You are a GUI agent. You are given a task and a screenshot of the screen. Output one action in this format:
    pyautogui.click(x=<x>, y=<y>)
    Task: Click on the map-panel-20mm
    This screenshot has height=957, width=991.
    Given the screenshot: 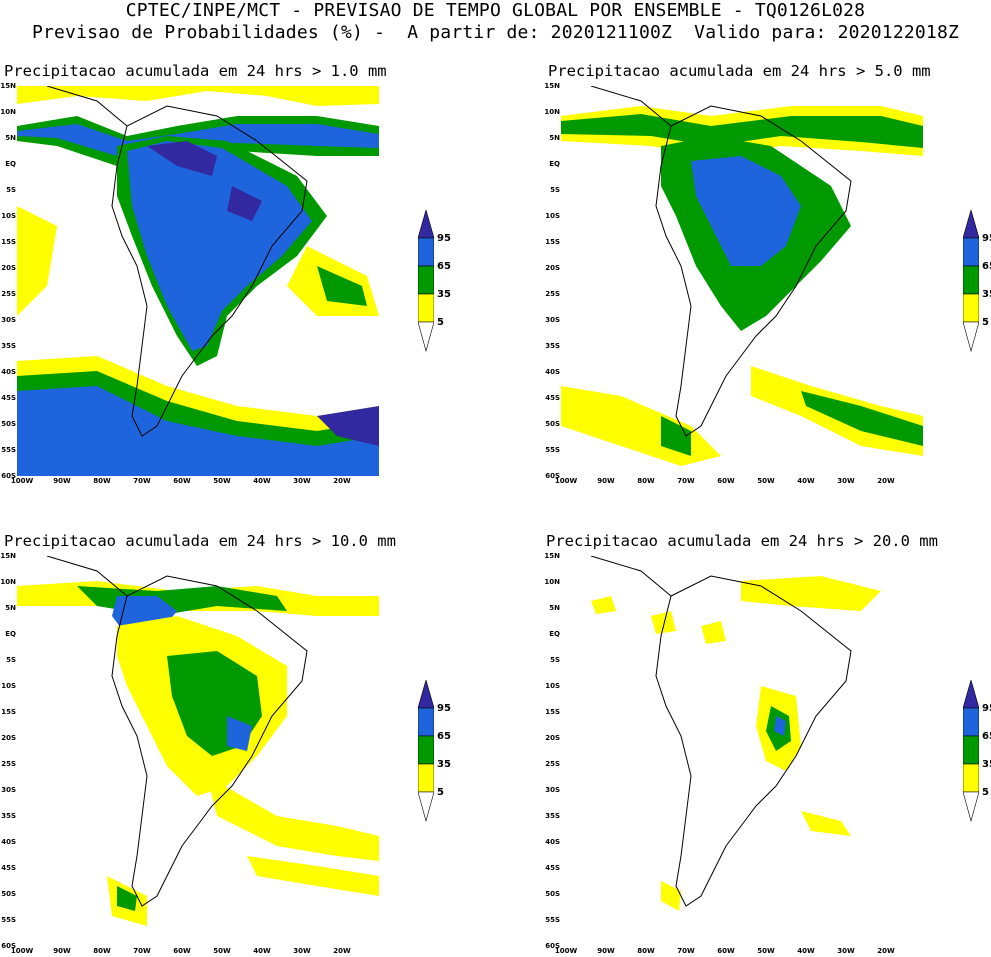 What is the action you would take?
    pyautogui.click(x=742, y=751)
    